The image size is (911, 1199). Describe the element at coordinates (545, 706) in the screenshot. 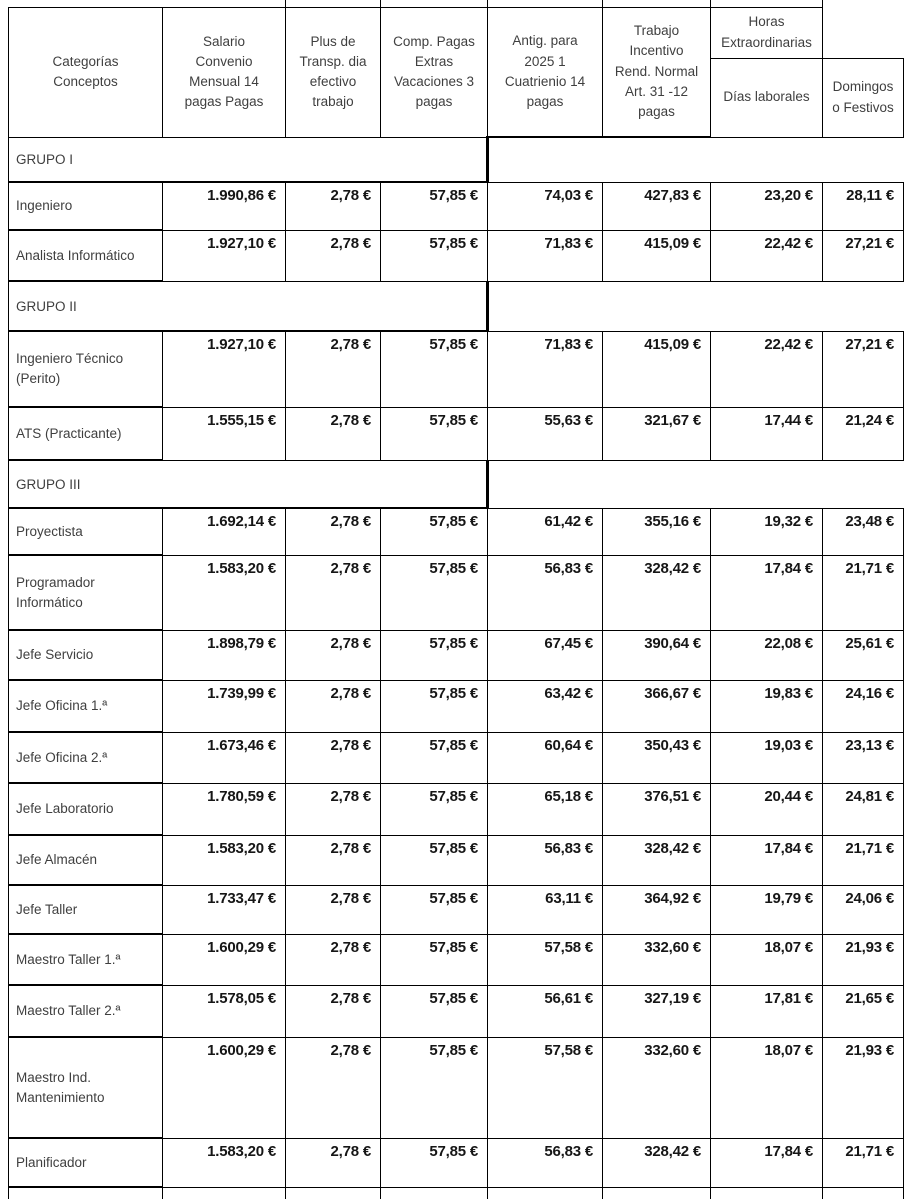

I see `value-cell: 63,42 €` at that location.